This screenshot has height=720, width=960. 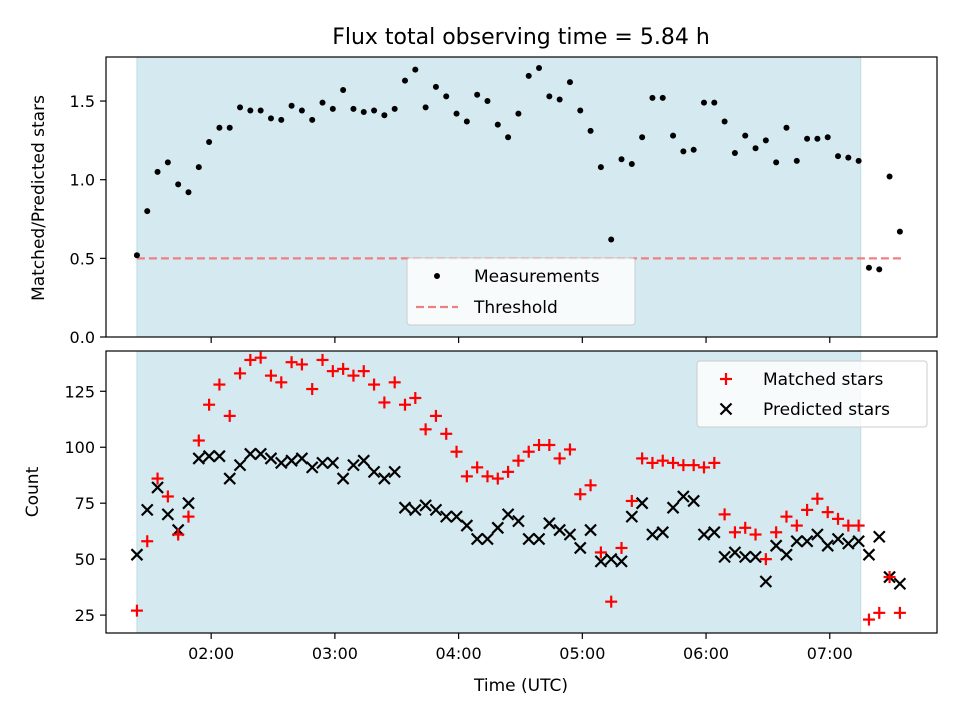 I want to click on ratio-y-tick-label-0: 0.0, so click(x=82, y=337).